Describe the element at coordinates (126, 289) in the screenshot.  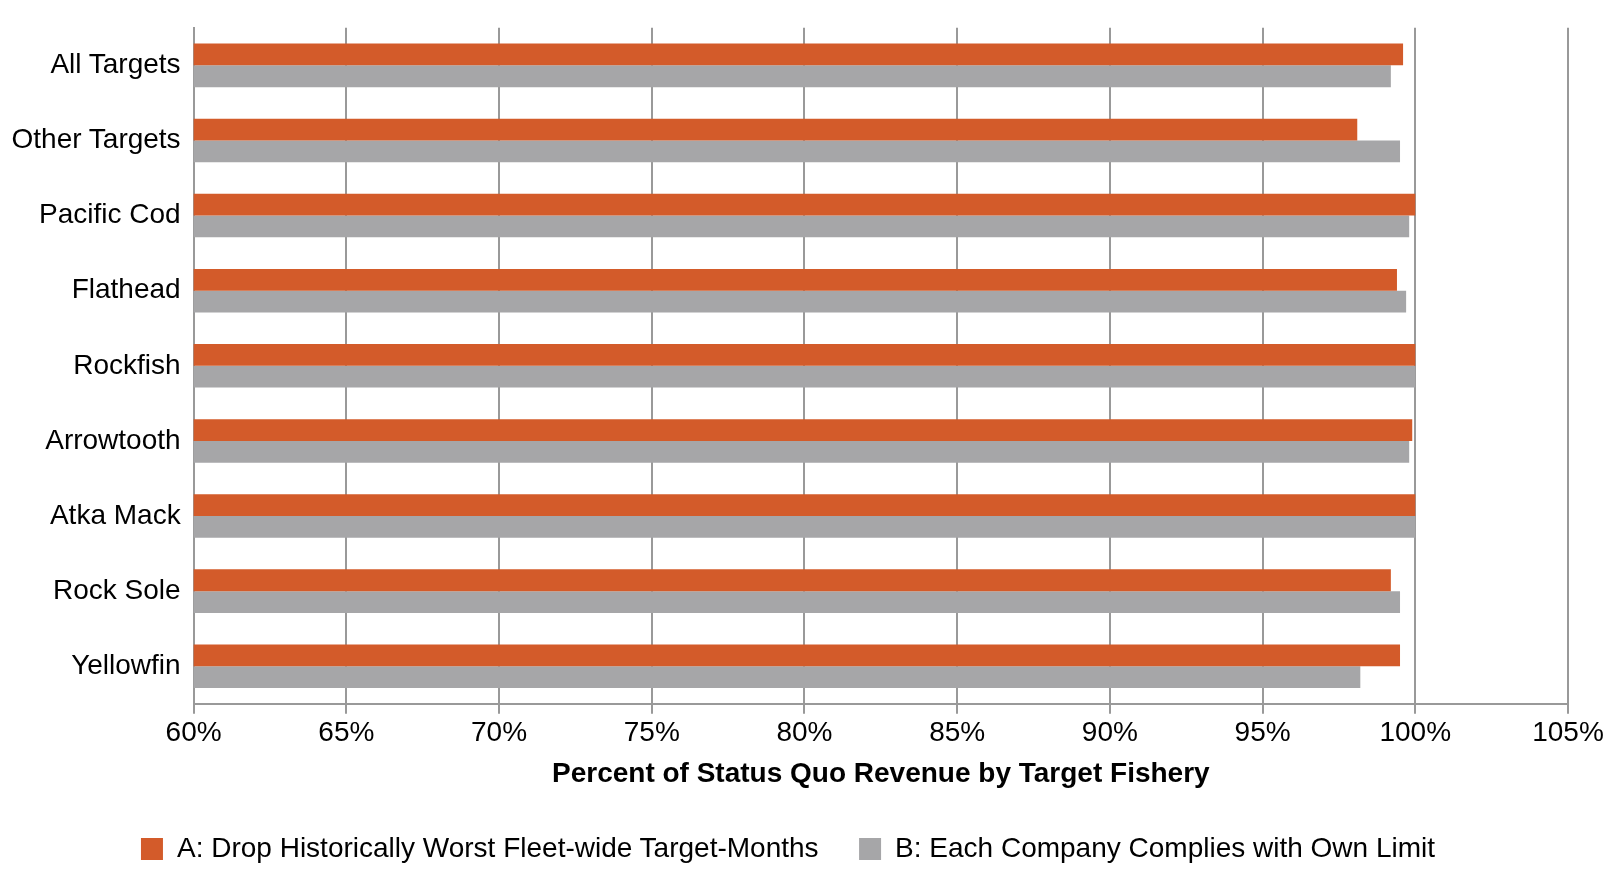
I see `y-tick-label: Flathead` at that location.